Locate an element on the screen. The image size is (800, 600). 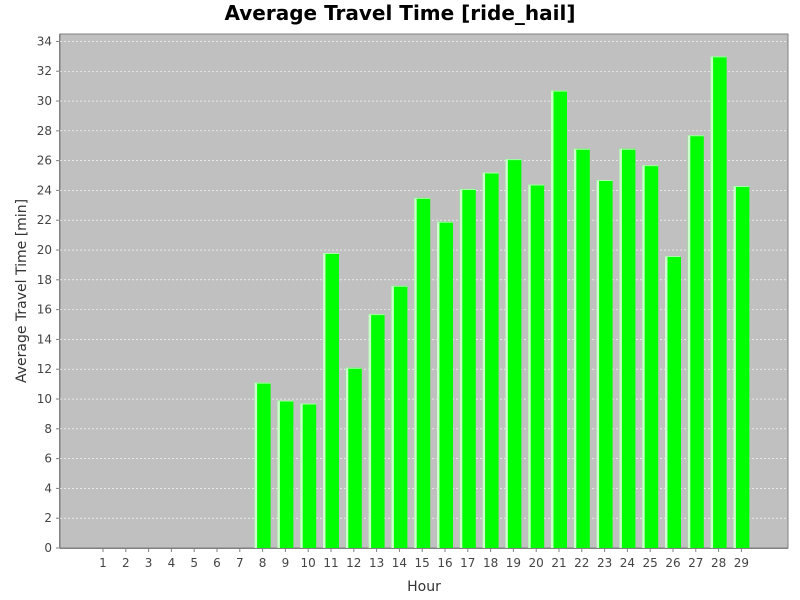
y-tick-label: 6 is located at coordinates (48, 459).